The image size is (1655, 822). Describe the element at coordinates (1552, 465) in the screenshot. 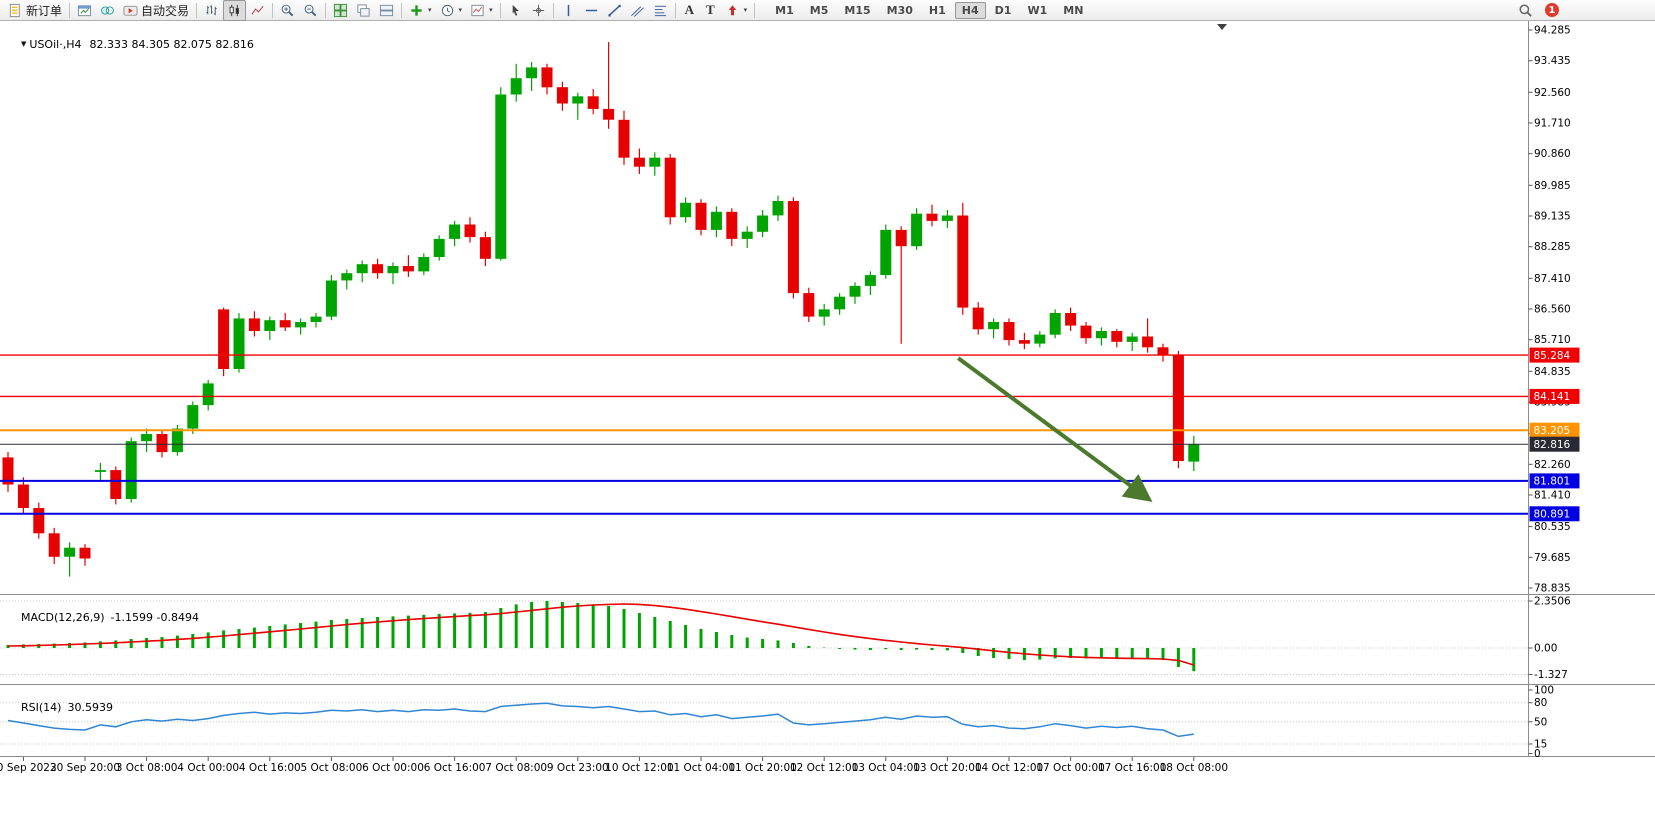

I see `price-scale-label: 82.260` at that location.